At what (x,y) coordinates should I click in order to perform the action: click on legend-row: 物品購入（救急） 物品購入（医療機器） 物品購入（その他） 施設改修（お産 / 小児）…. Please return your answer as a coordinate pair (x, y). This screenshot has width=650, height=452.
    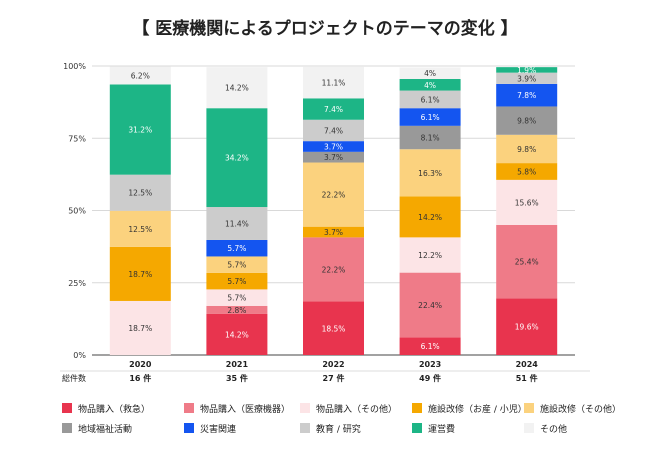
    Looking at the image, I should click on (342, 408).